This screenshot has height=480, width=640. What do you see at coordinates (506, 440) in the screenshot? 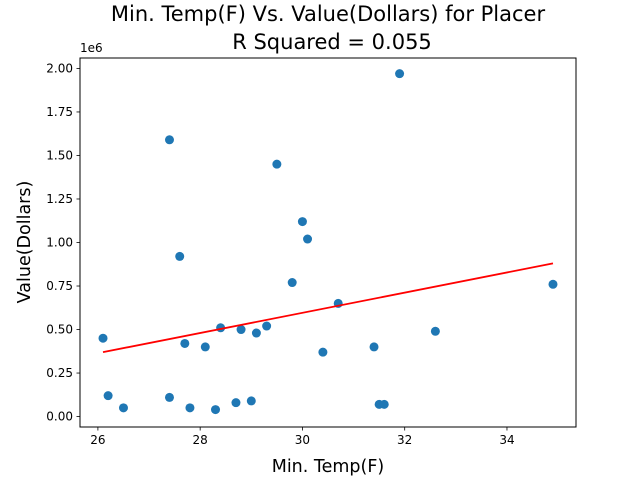
I see `x-tick-label: 34` at bounding box center [506, 440].